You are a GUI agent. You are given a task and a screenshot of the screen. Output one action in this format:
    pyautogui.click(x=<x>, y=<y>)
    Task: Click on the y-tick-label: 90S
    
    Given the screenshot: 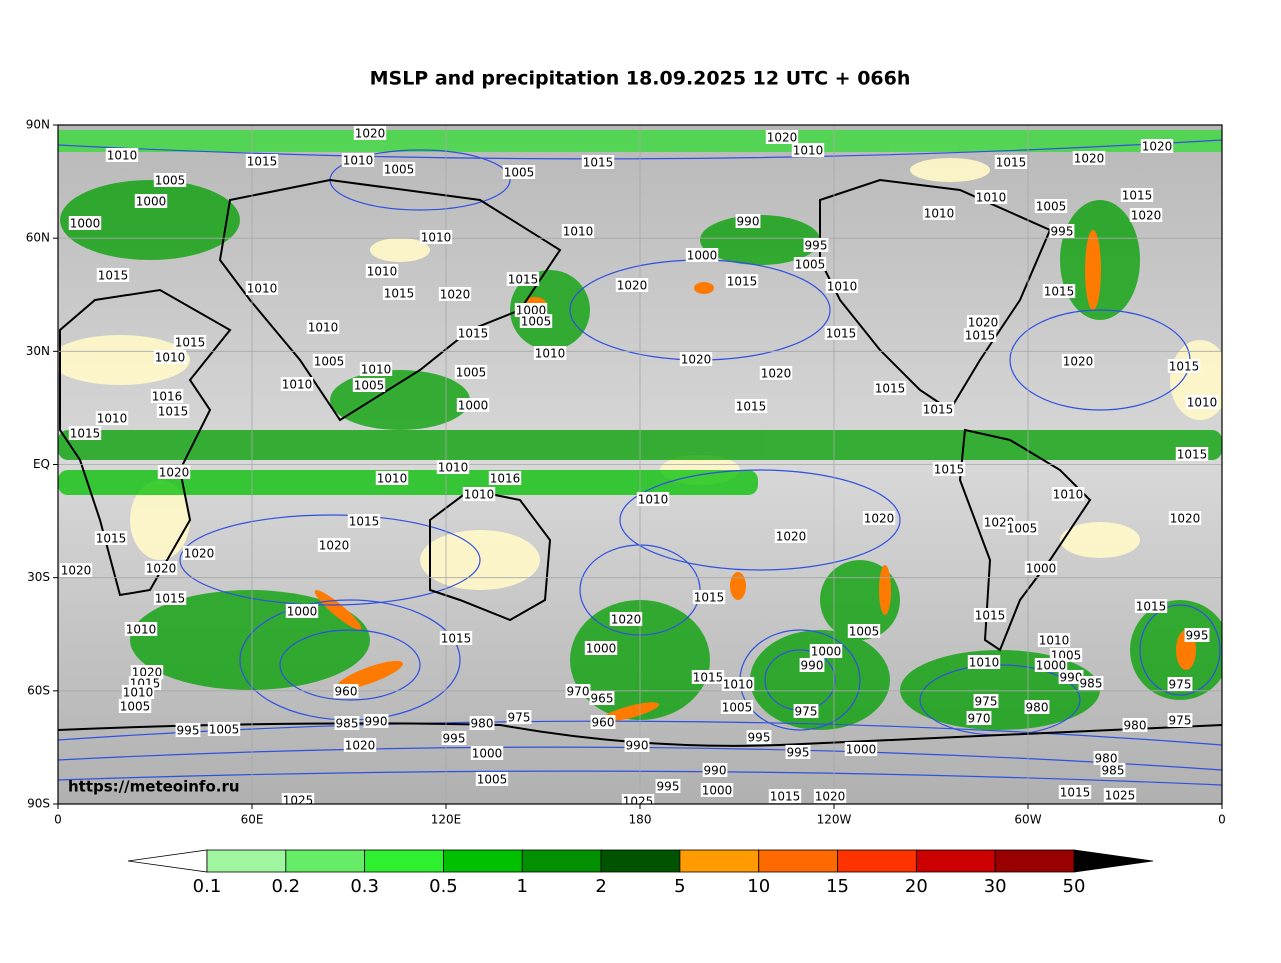 What is the action you would take?
    pyautogui.click(x=38, y=804)
    